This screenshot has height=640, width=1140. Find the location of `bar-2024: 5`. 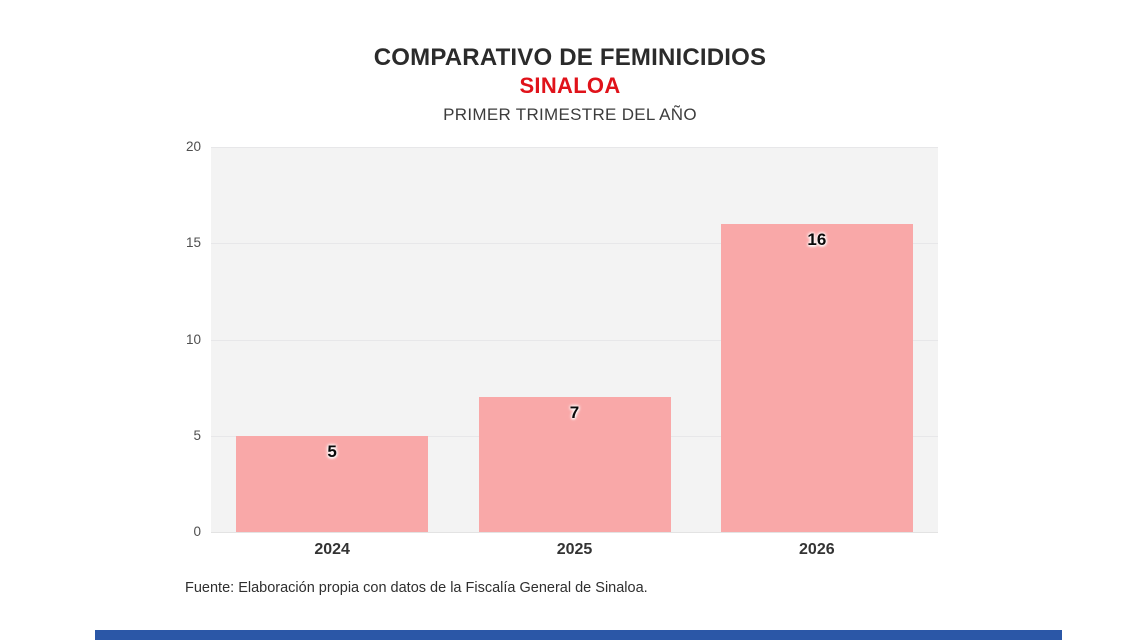

bar-2024: 5 is located at coordinates (332, 483).